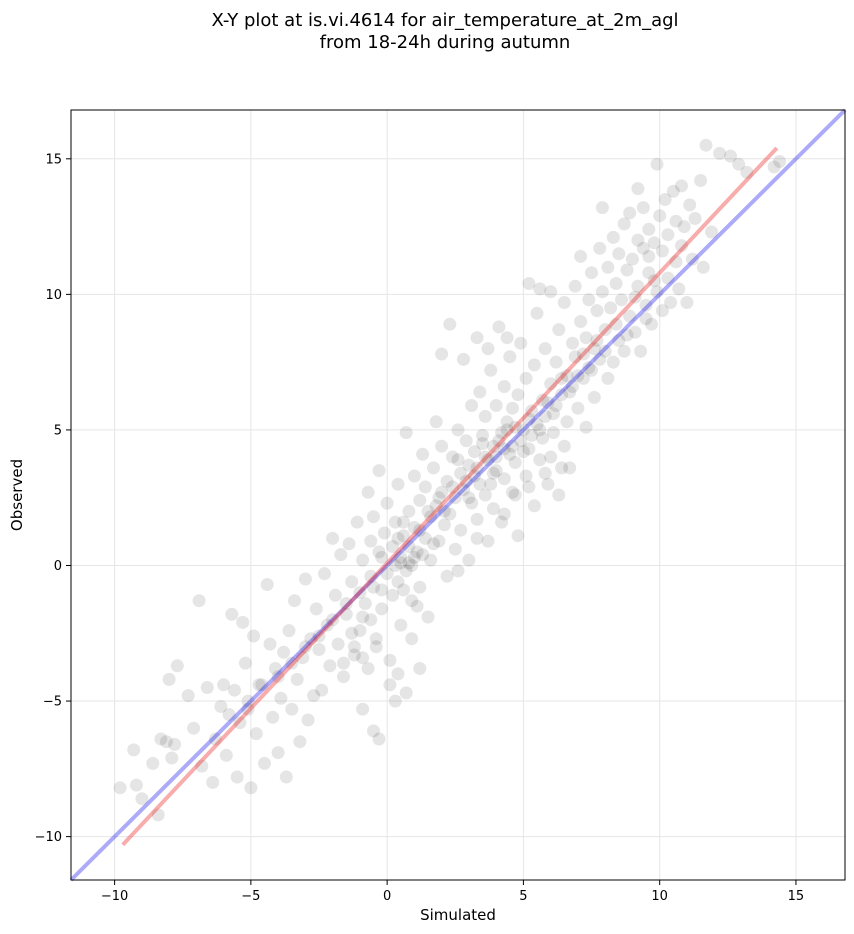 The image size is (854, 934). Describe the element at coordinates (52, 702) in the screenshot. I see `y-tick-label: −5` at that location.